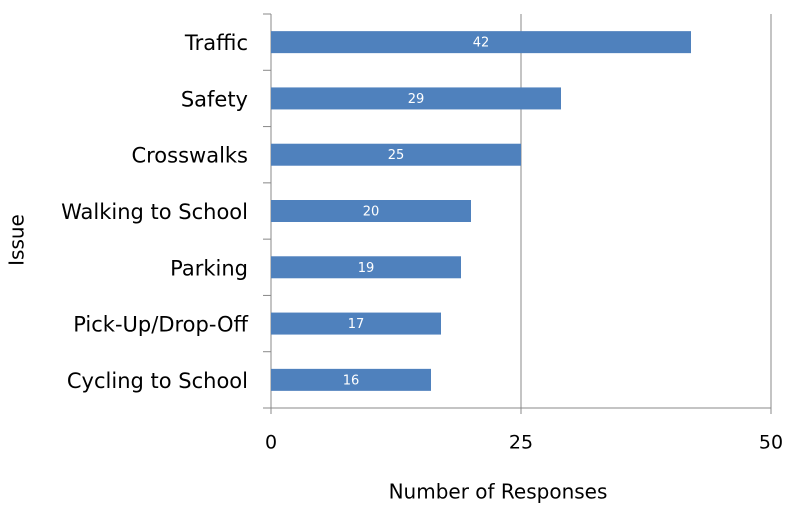 This screenshot has width=788, height=508. What do you see at coordinates (157, 381) in the screenshot?
I see `y-tick-label: Cycling to School` at bounding box center [157, 381].